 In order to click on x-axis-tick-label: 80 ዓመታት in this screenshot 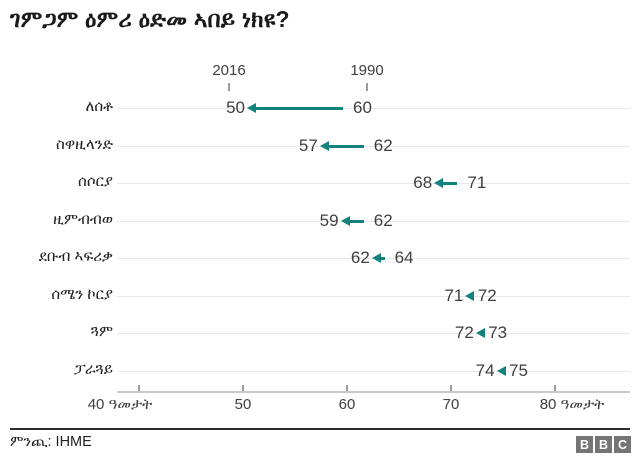, I will do `click(572, 404)`.